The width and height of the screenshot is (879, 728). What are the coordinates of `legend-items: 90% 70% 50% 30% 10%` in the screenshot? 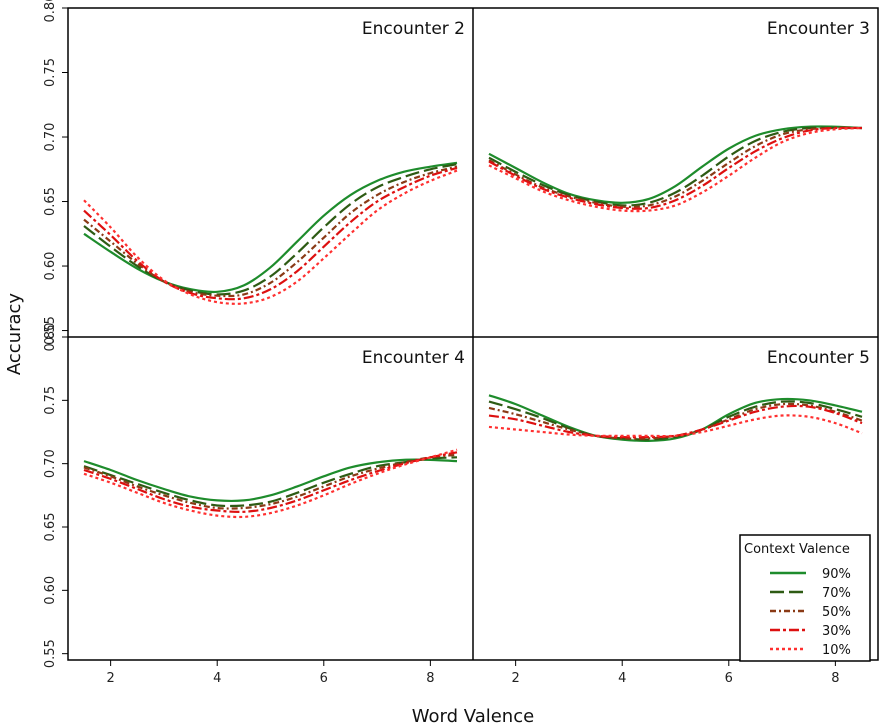 It's located at (810, 612).